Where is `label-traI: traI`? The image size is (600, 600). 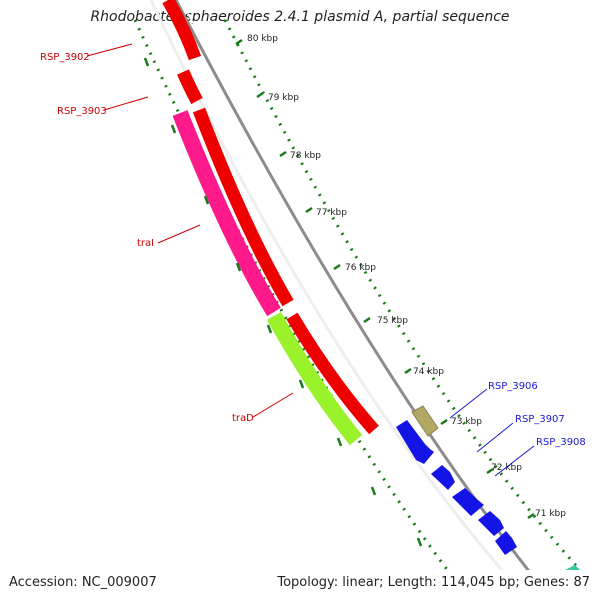 label-traI: traI is located at coordinates (169, 236).